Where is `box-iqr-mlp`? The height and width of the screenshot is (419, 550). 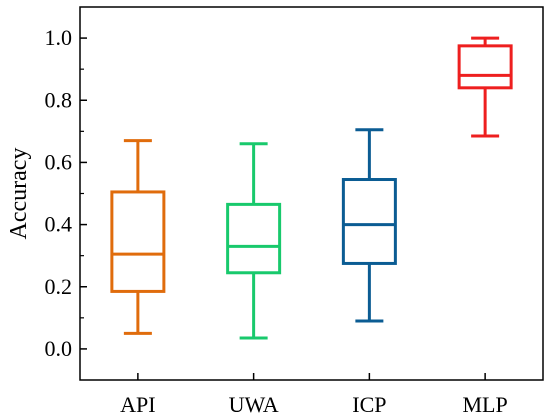
box-iqr-mlp is located at coordinates (485, 67).